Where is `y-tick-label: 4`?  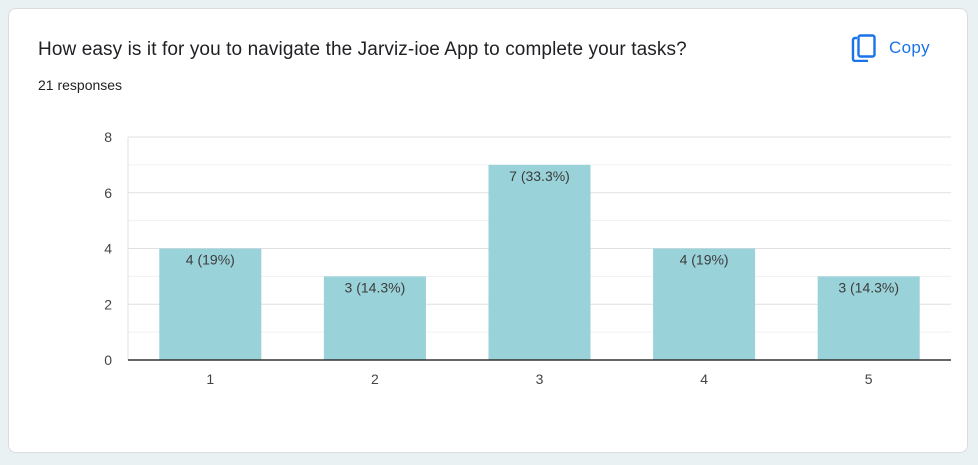 y-tick-label: 4 is located at coordinates (108, 249).